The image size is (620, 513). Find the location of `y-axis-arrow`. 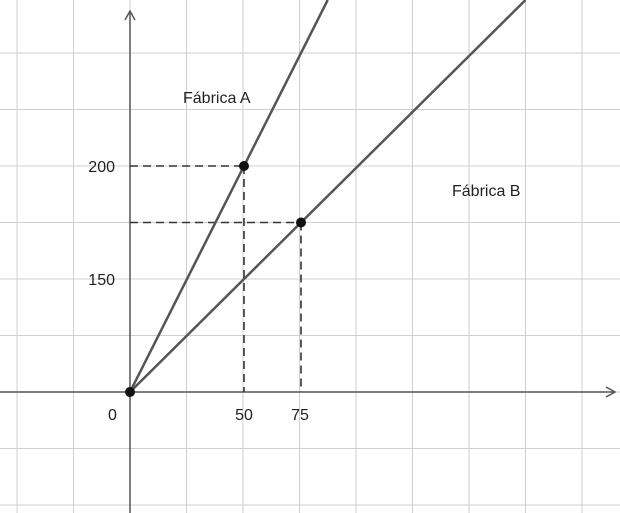

y-axis-arrow is located at coordinates (130, 15).